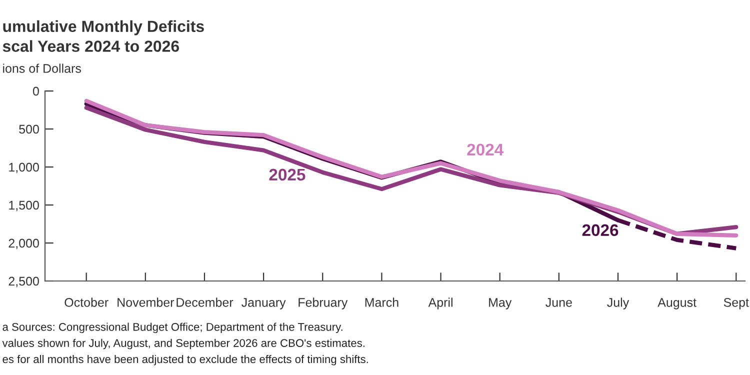  Describe the element at coordinates (91, 46) in the screenshot. I see `chart-subtitle: scal Years 2024 to 2026` at that location.